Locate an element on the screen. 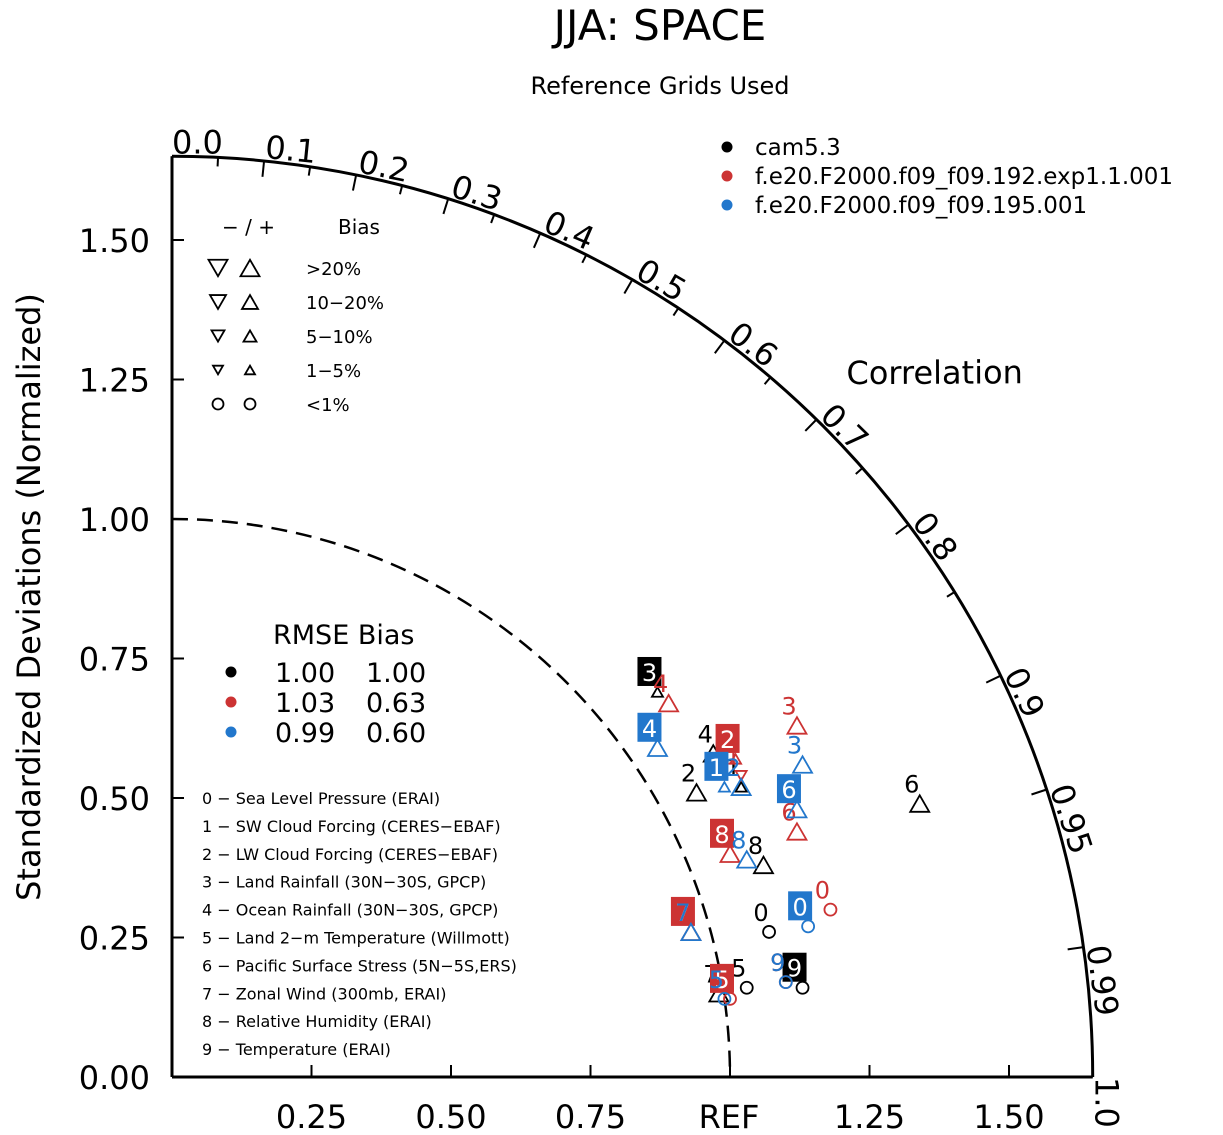 This screenshot has height=1135, width=1223. stats-legend-bias: 1.00 is located at coordinates (396, 673).